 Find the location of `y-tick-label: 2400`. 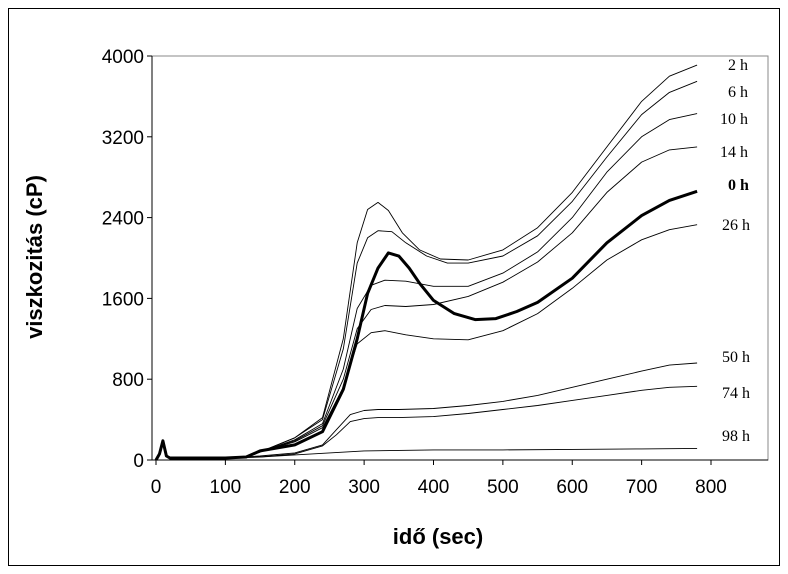

y-tick-label: 2400 is located at coordinates (123, 219).